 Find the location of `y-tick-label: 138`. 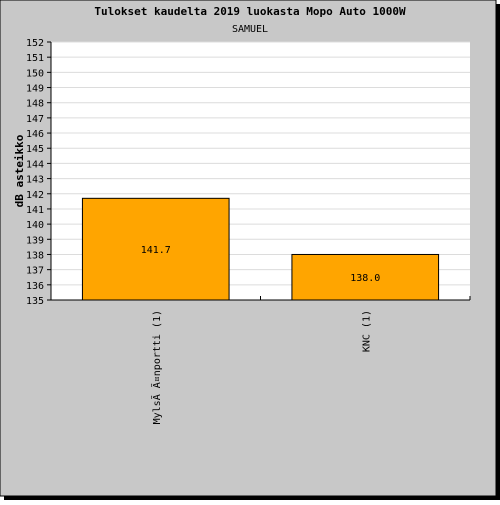

y-tick-label: 138 is located at coordinates (35, 255).